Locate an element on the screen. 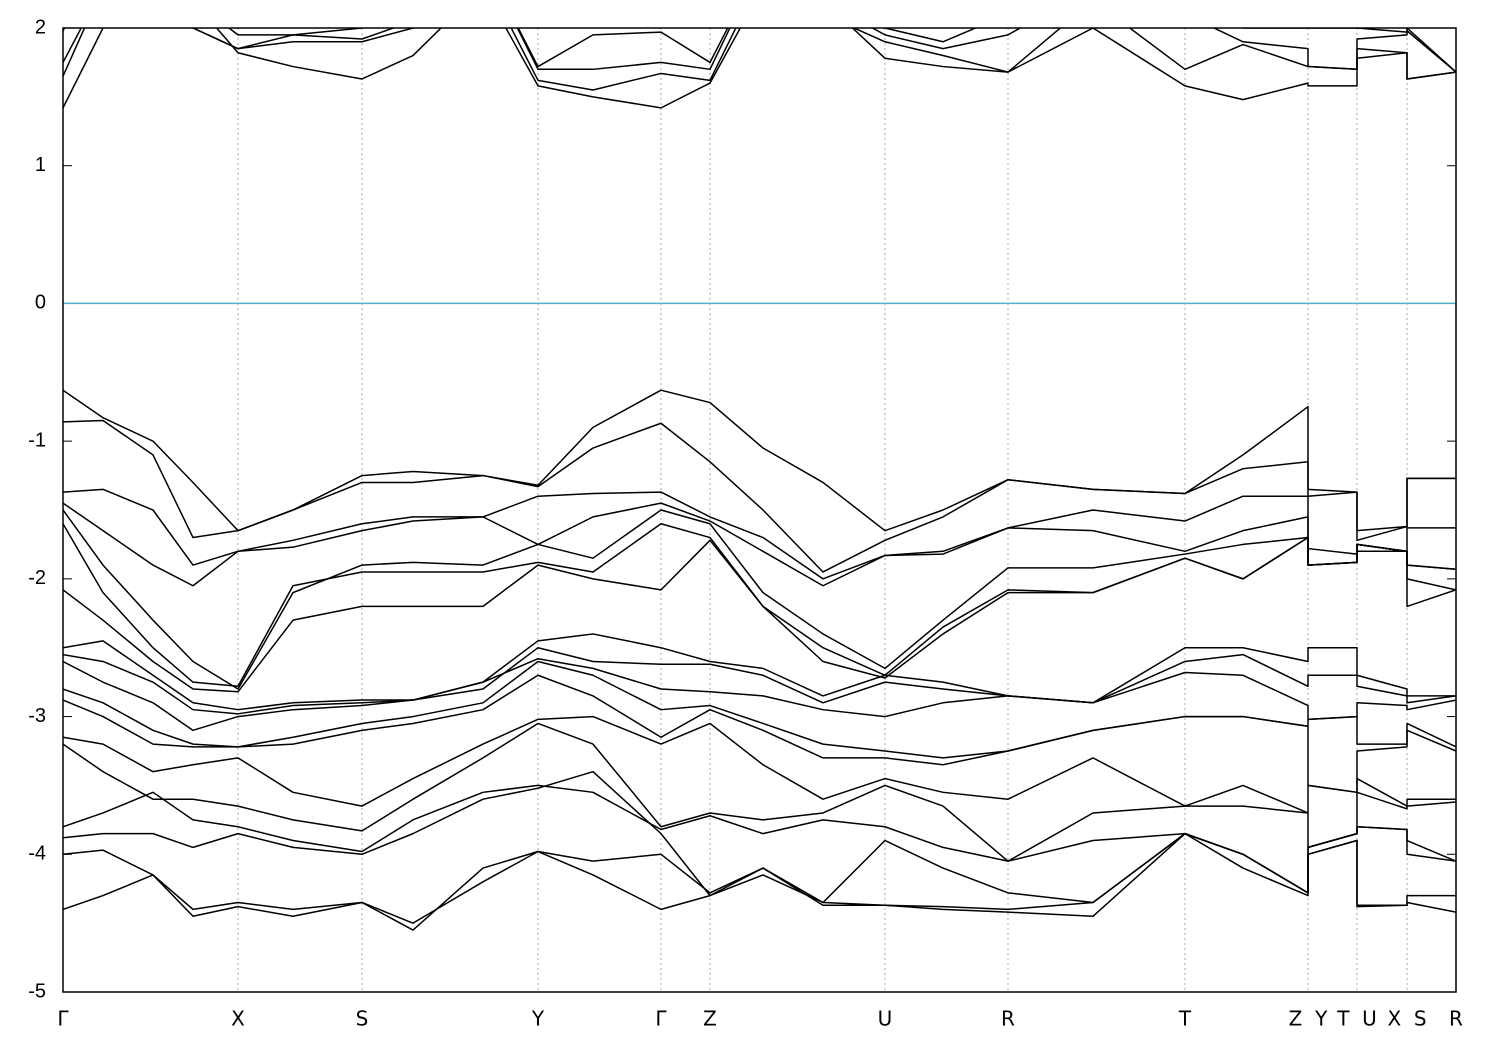 Image resolution: width=1500 pixels, height=1055 pixels. y-tick-label: 0 is located at coordinates (40, 303).